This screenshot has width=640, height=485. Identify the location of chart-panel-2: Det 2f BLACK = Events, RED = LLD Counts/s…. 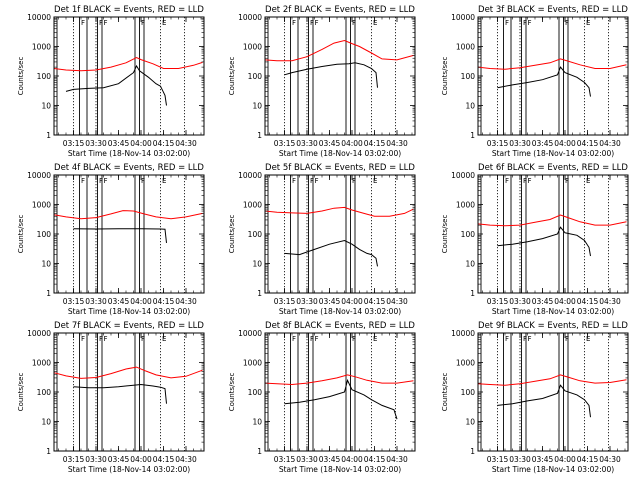
(322, 81).